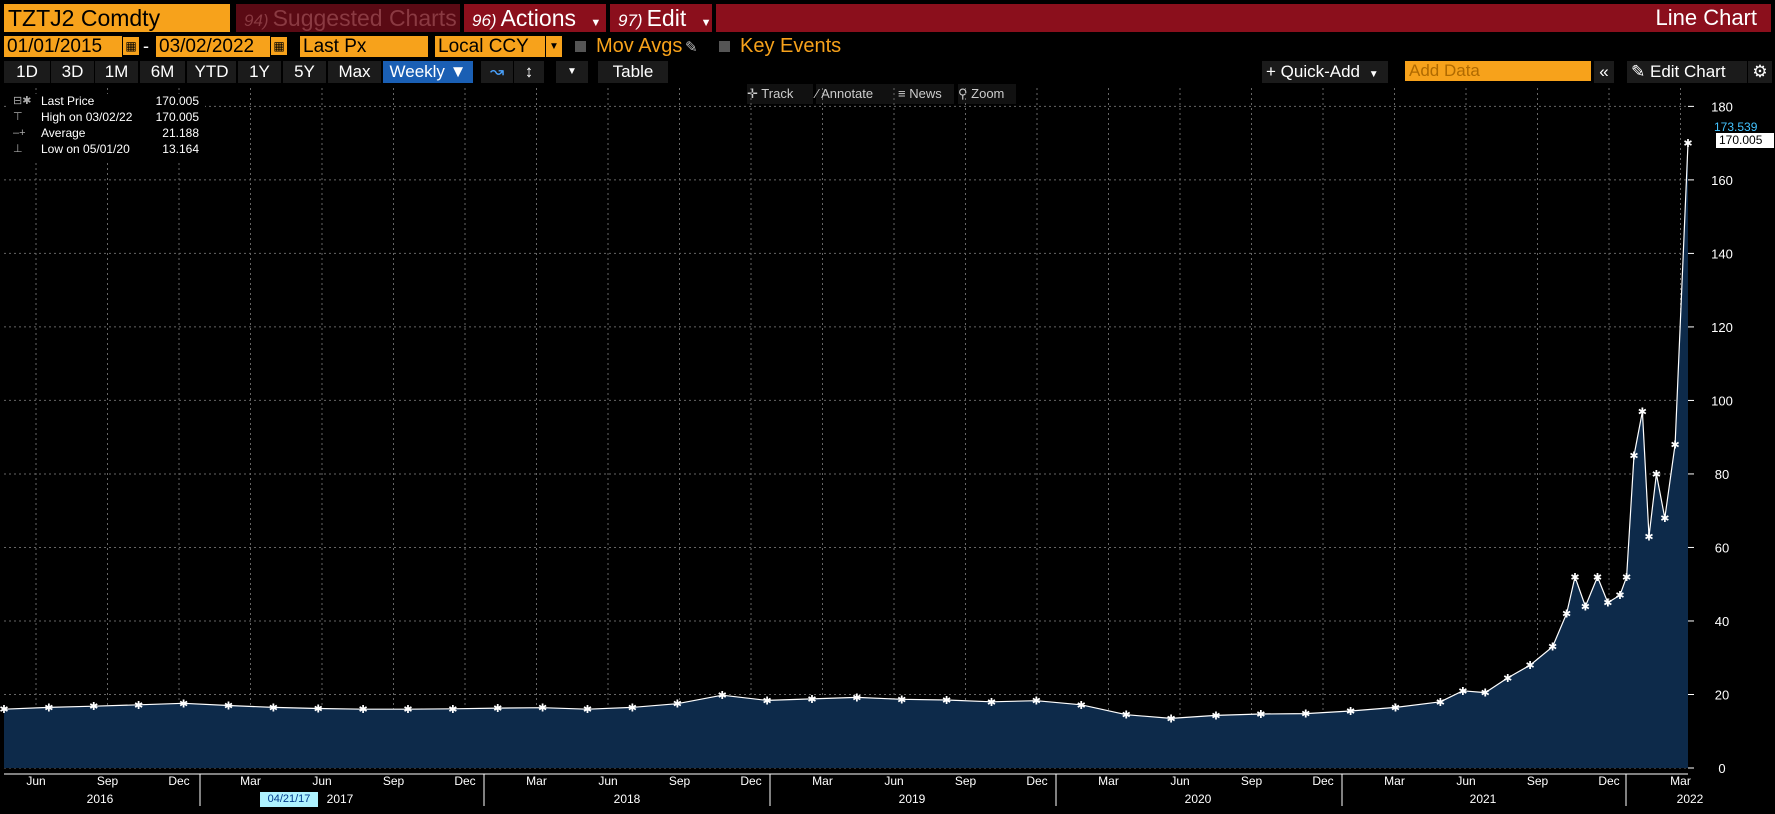 The width and height of the screenshot is (1775, 814). What do you see at coordinates (639, 46) in the screenshot?
I see `mov-avgs-label: Mov Avgs` at bounding box center [639, 46].